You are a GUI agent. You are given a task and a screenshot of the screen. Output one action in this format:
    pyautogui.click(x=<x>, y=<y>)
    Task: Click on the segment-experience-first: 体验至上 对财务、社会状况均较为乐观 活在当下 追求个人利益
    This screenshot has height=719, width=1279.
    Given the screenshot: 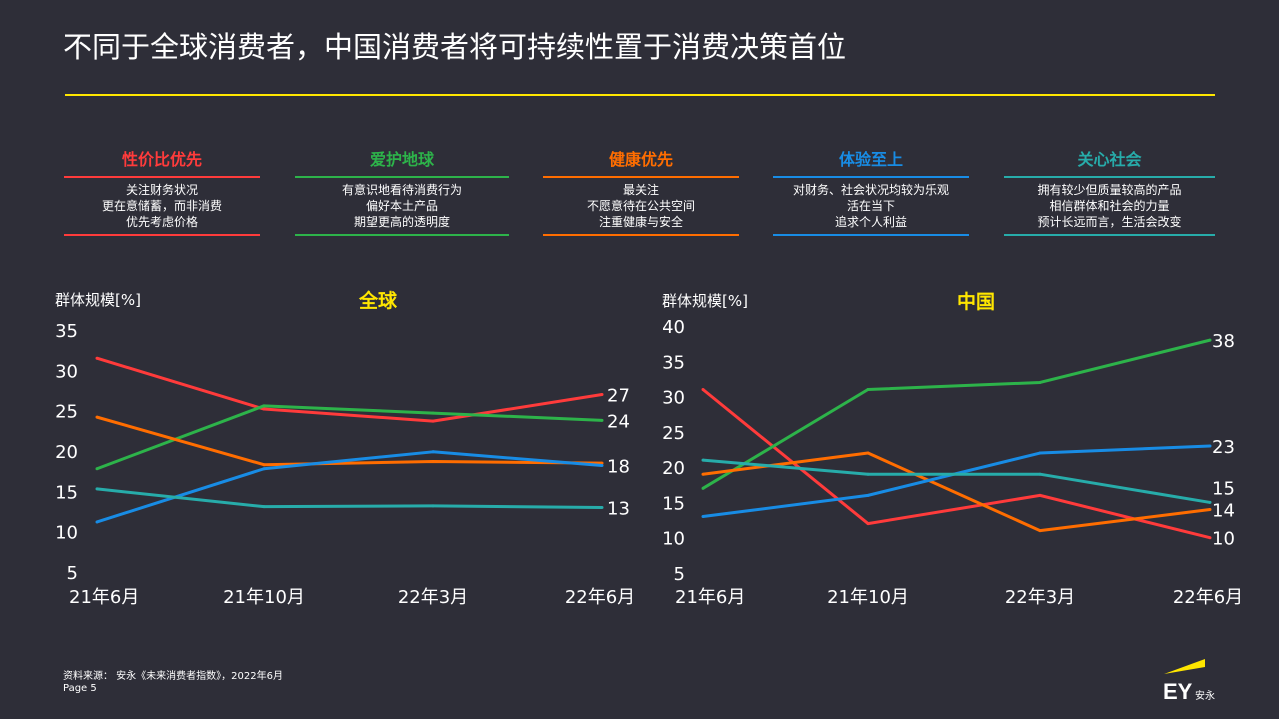 What is the action you would take?
    pyautogui.click(x=871, y=194)
    